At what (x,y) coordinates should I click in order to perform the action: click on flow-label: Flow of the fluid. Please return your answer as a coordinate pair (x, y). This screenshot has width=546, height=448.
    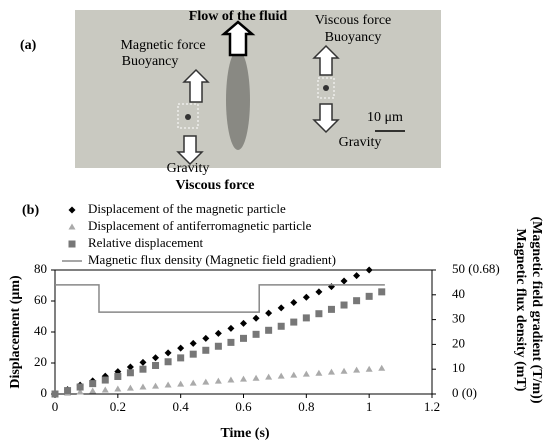
    Looking at the image, I should click on (238, 16).